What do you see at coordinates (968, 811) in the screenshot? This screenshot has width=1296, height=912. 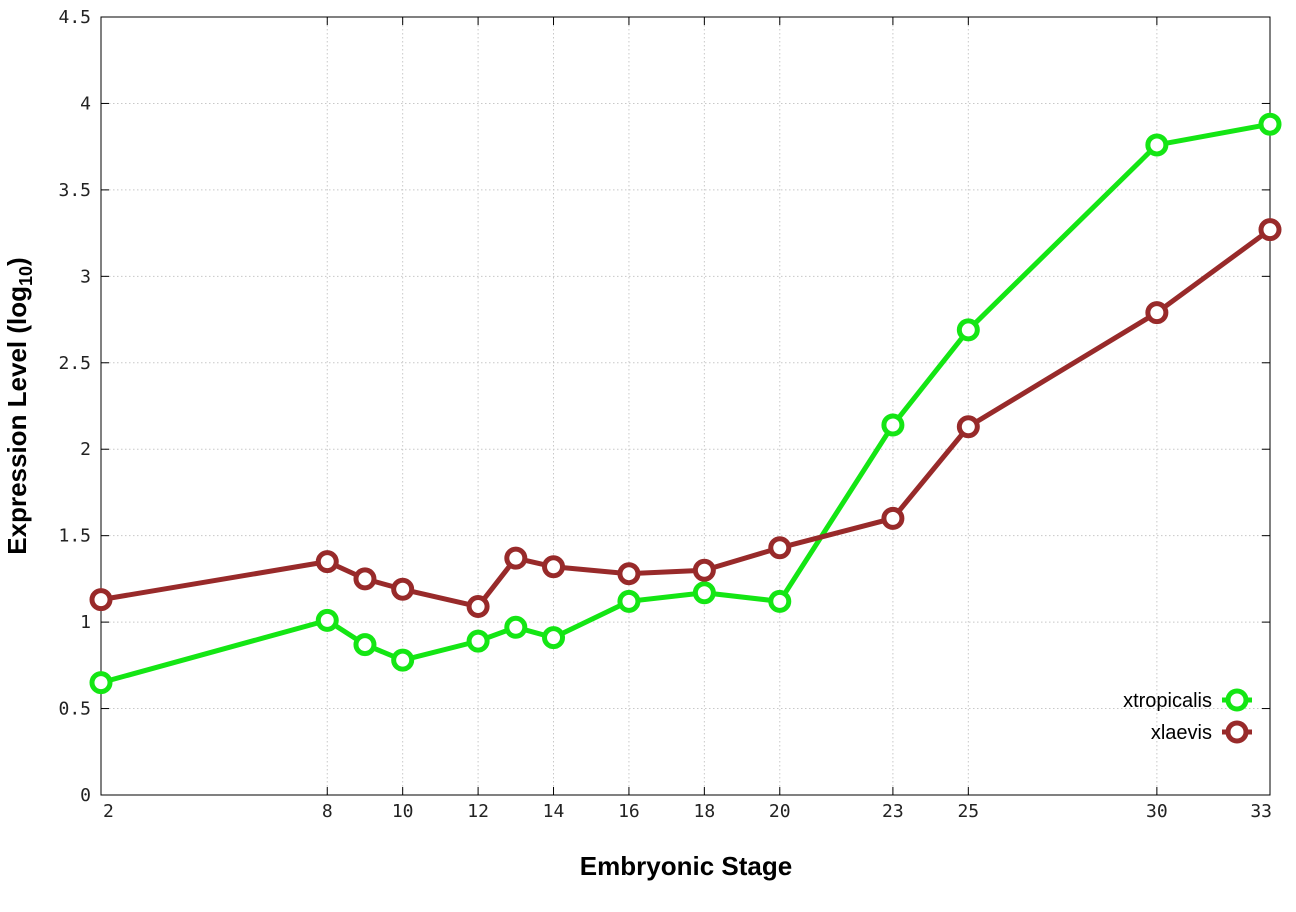 I see `x-tick-label: 25` at bounding box center [968, 811].